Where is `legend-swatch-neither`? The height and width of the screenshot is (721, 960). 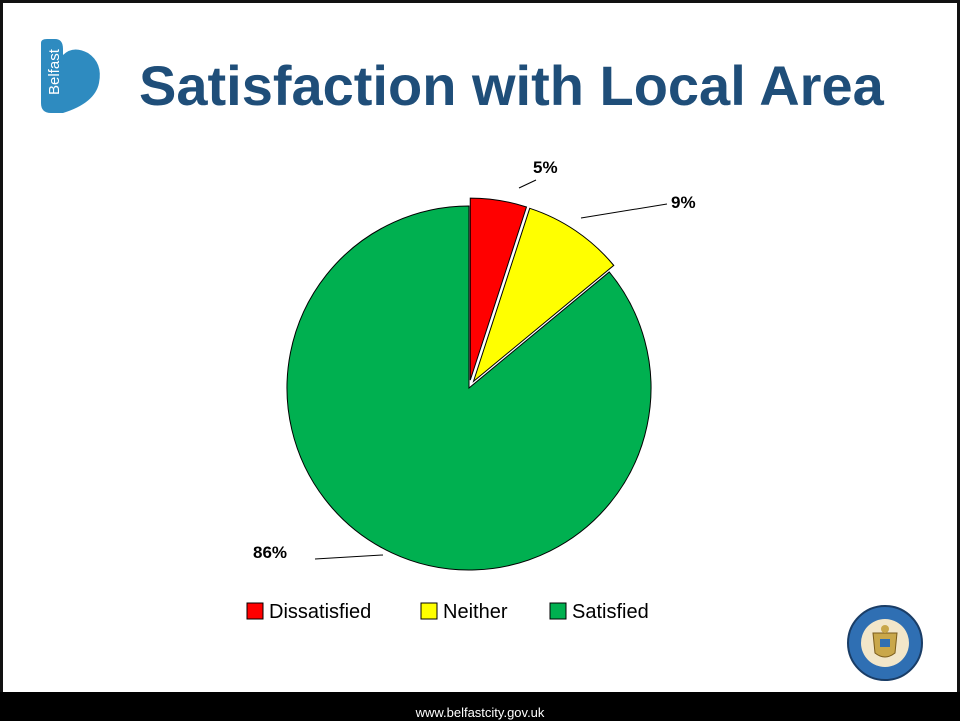
legend-swatch-neither is located at coordinates (429, 611).